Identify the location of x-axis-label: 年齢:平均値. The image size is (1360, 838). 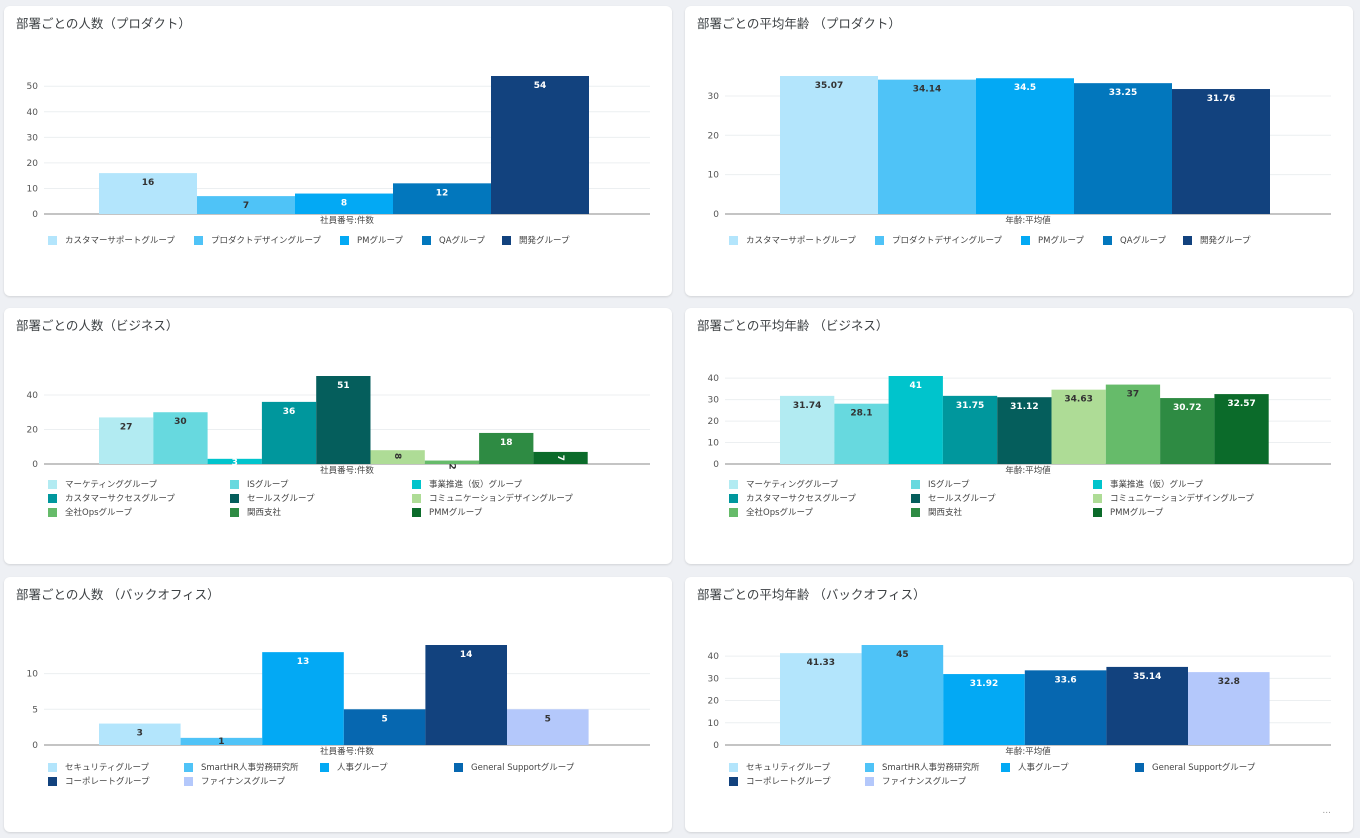
(1028, 220).